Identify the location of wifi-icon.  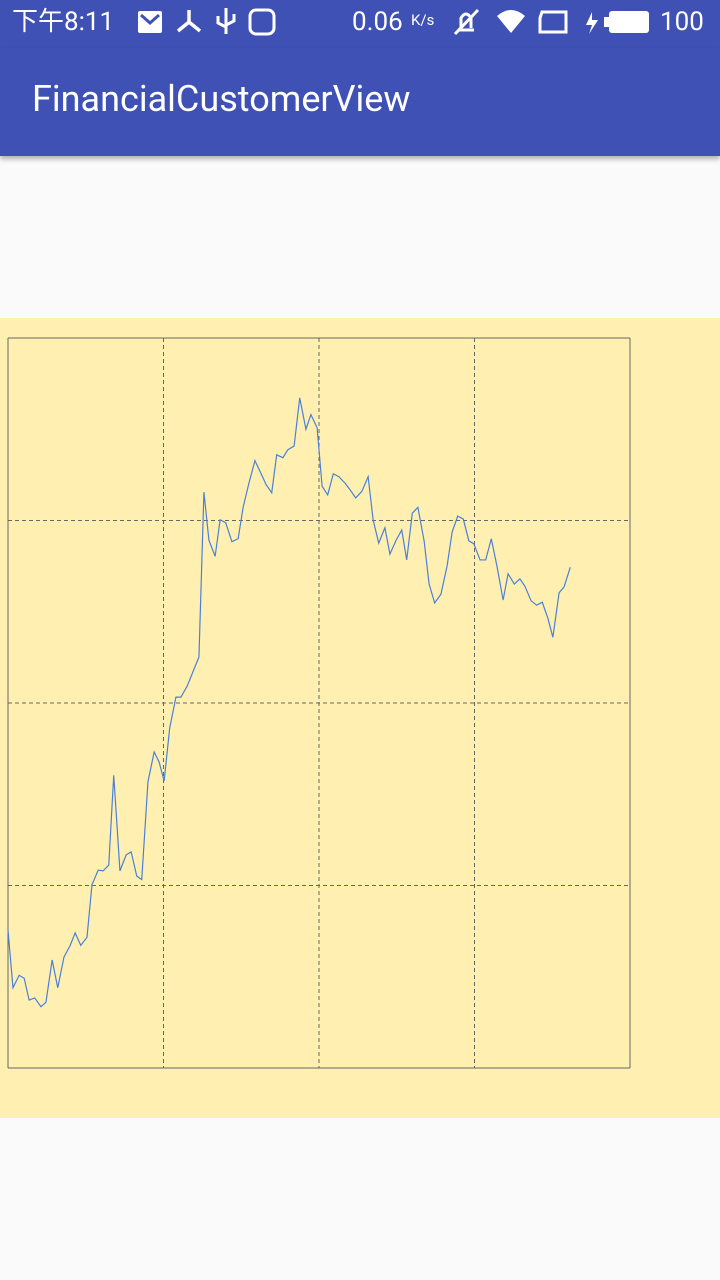
(511, 21).